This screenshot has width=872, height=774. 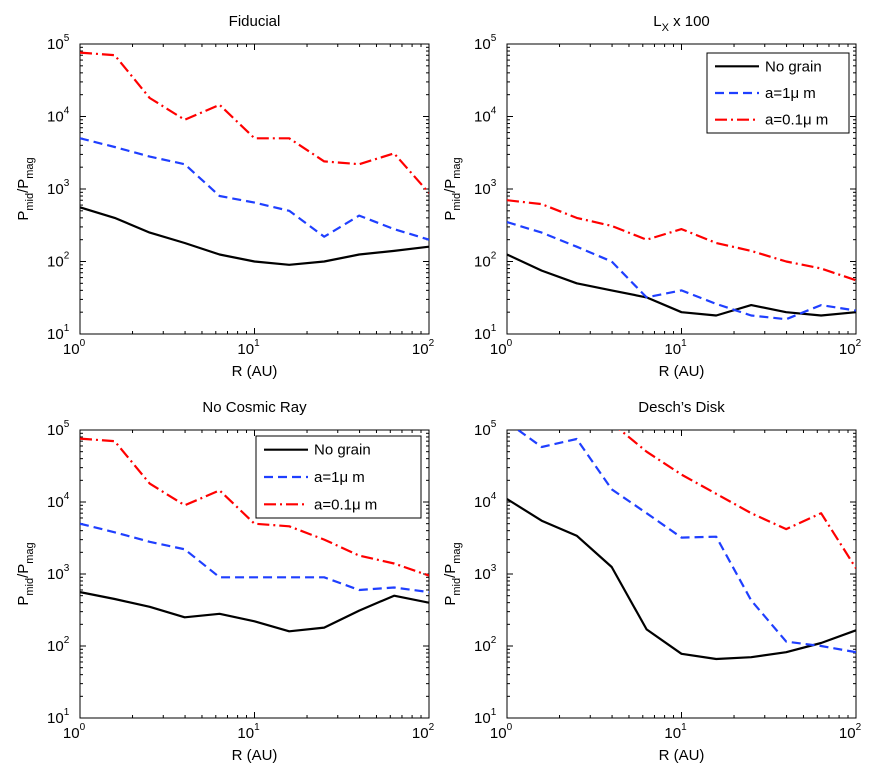 What do you see at coordinates (681, 407) in the screenshot?
I see `chart-title: Desch’s Disk` at bounding box center [681, 407].